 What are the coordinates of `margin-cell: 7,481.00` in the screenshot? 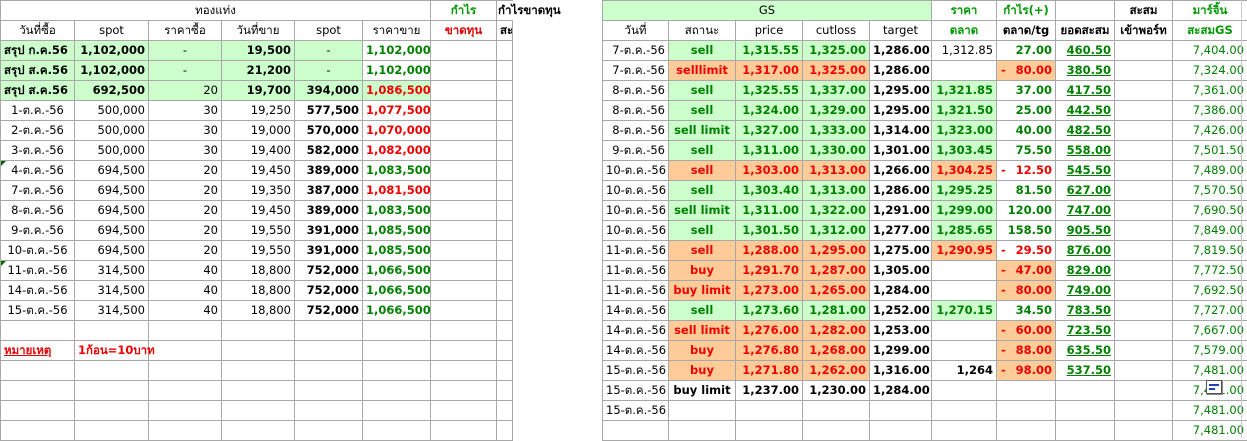 It's located at (1210, 371).